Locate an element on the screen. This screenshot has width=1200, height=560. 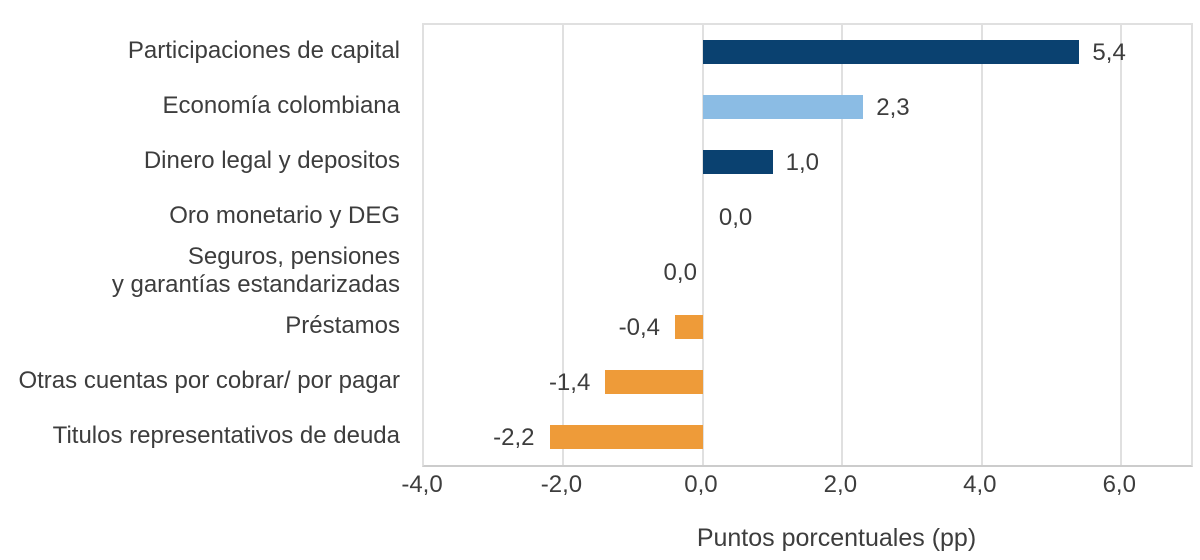
value-label: -0,4 is located at coordinates (639, 327).